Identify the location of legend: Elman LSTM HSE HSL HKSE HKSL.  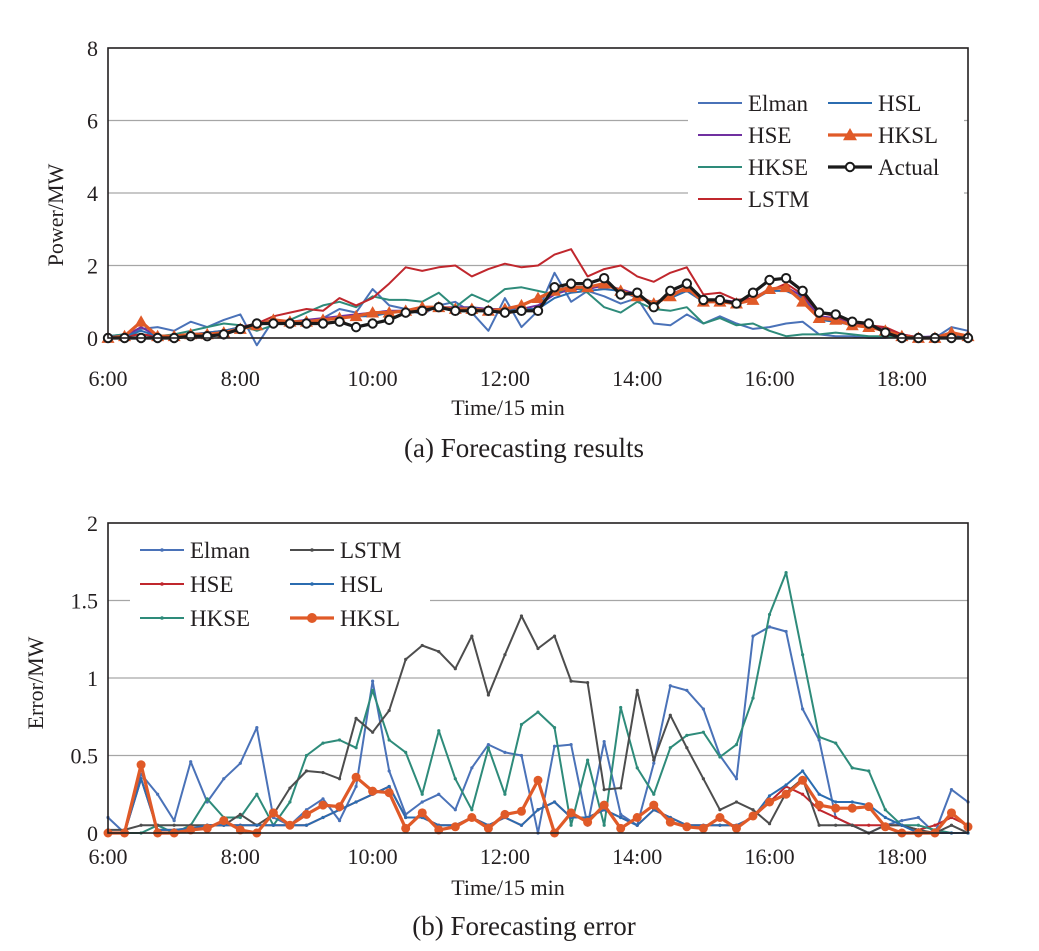
(280, 586).